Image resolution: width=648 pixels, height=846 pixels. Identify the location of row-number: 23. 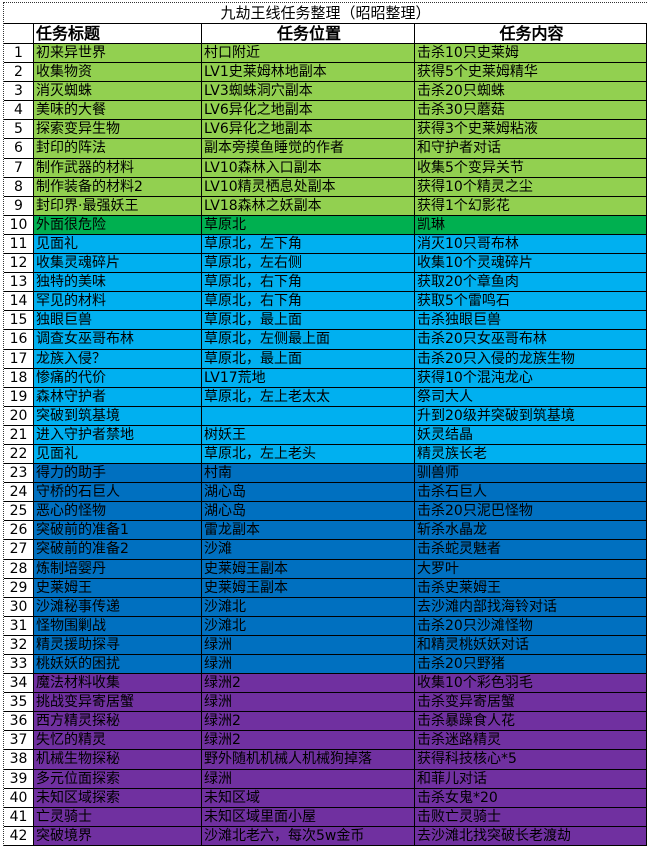
(19, 473).